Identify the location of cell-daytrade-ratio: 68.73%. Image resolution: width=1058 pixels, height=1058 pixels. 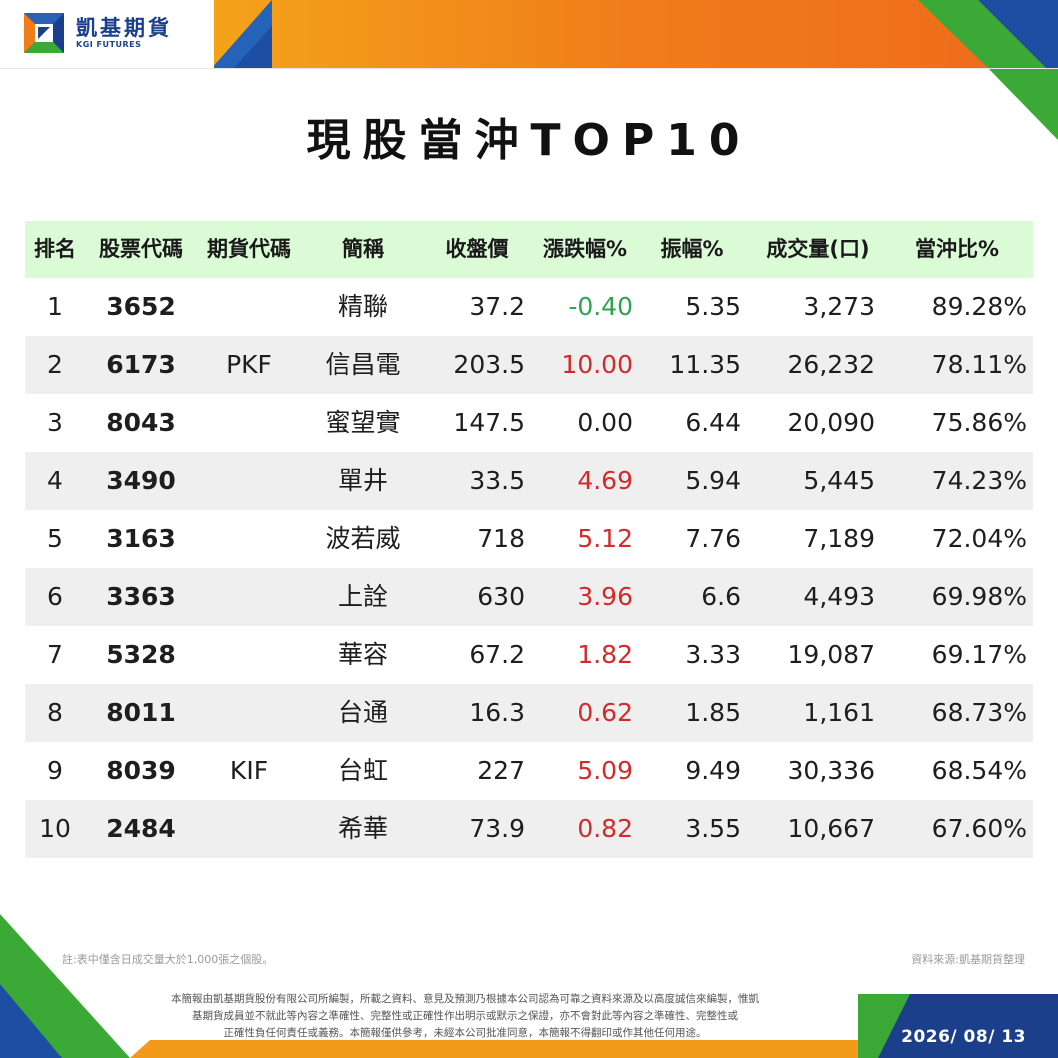
(979, 712).